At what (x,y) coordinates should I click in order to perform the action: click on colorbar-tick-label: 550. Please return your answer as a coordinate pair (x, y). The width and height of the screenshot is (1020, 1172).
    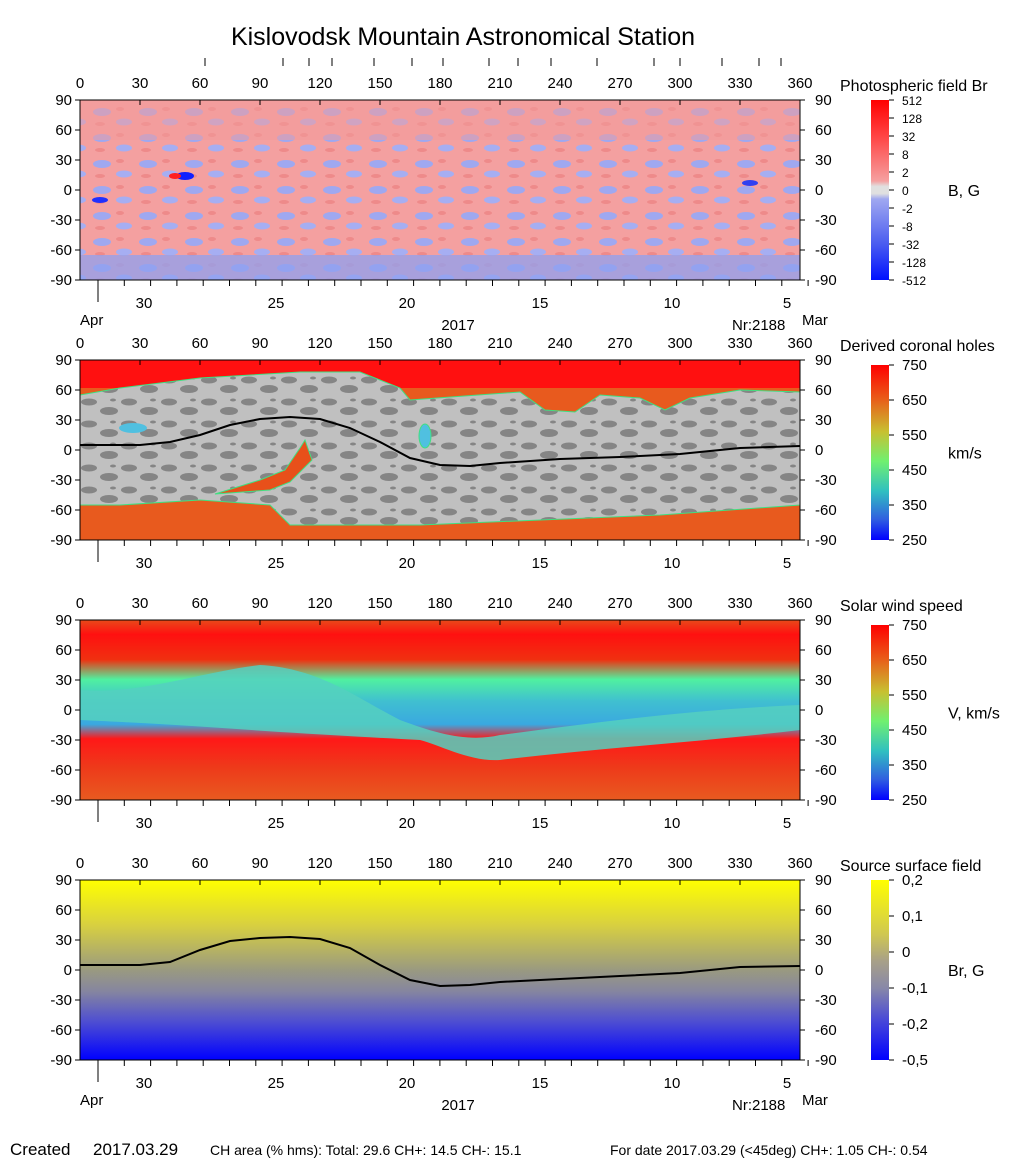
    Looking at the image, I should click on (914, 435).